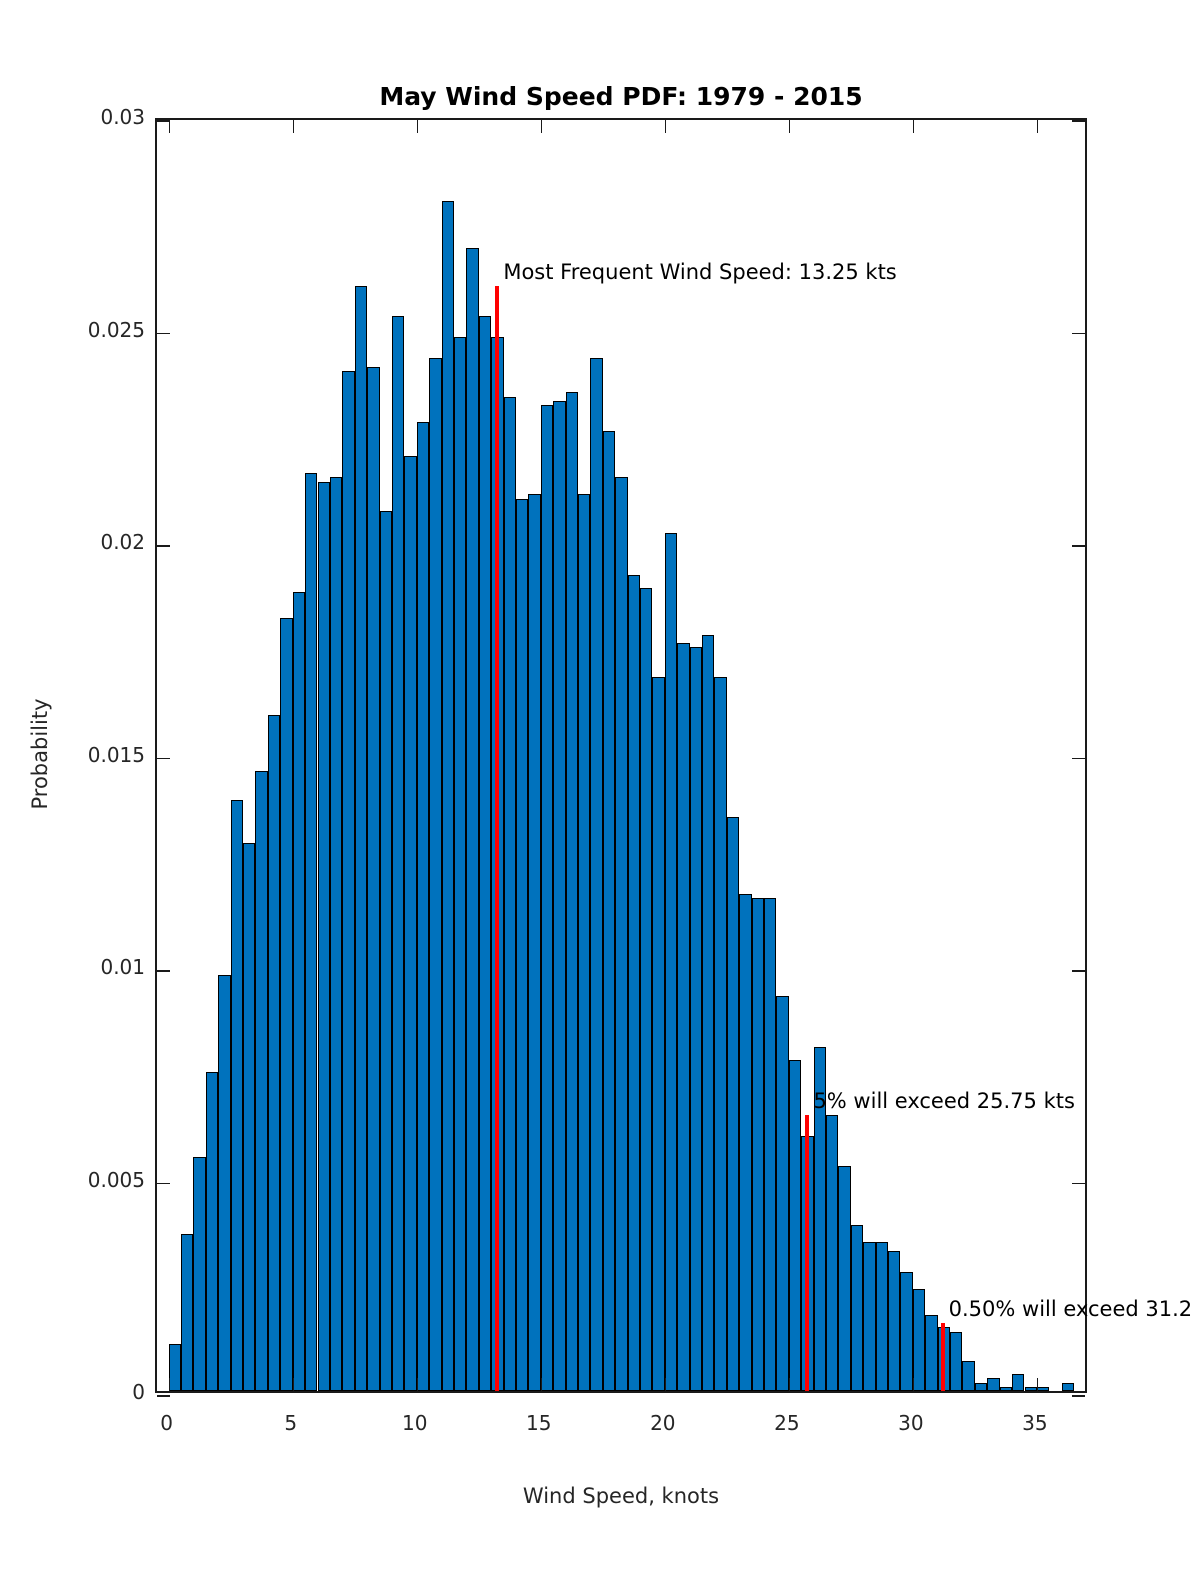  Describe the element at coordinates (291, 1423) in the screenshot. I see `x-tick-label: 5` at that location.